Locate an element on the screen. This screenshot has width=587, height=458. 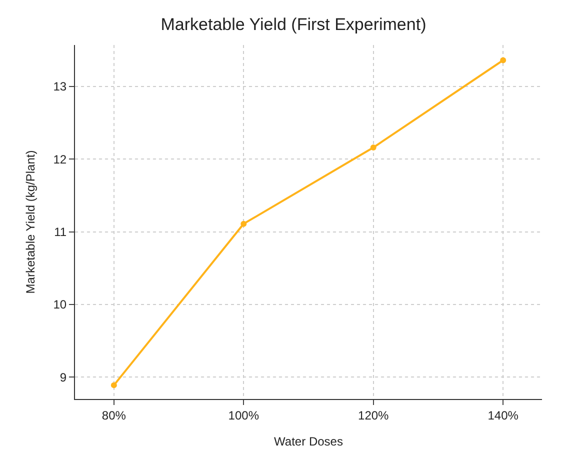
y-tick-label: 12 is located at coordinates (60, 159).